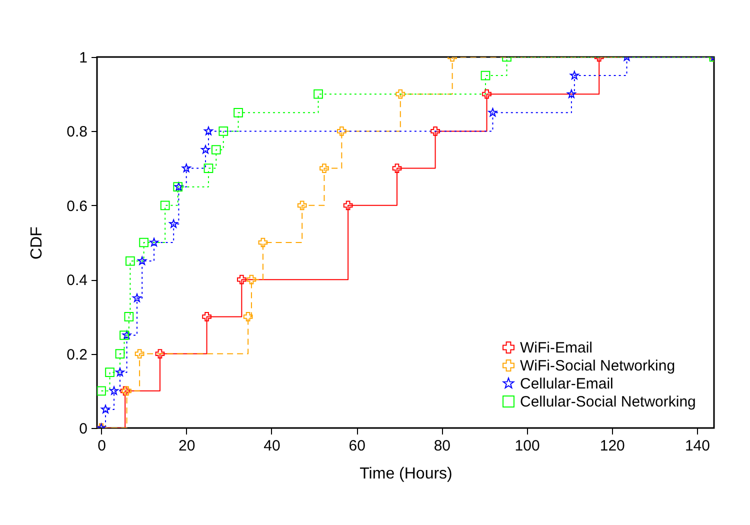 Image resolution: width=750 pixels, height=525 pixels. I want to click on x-tick-label: 100, so click(527, 446).